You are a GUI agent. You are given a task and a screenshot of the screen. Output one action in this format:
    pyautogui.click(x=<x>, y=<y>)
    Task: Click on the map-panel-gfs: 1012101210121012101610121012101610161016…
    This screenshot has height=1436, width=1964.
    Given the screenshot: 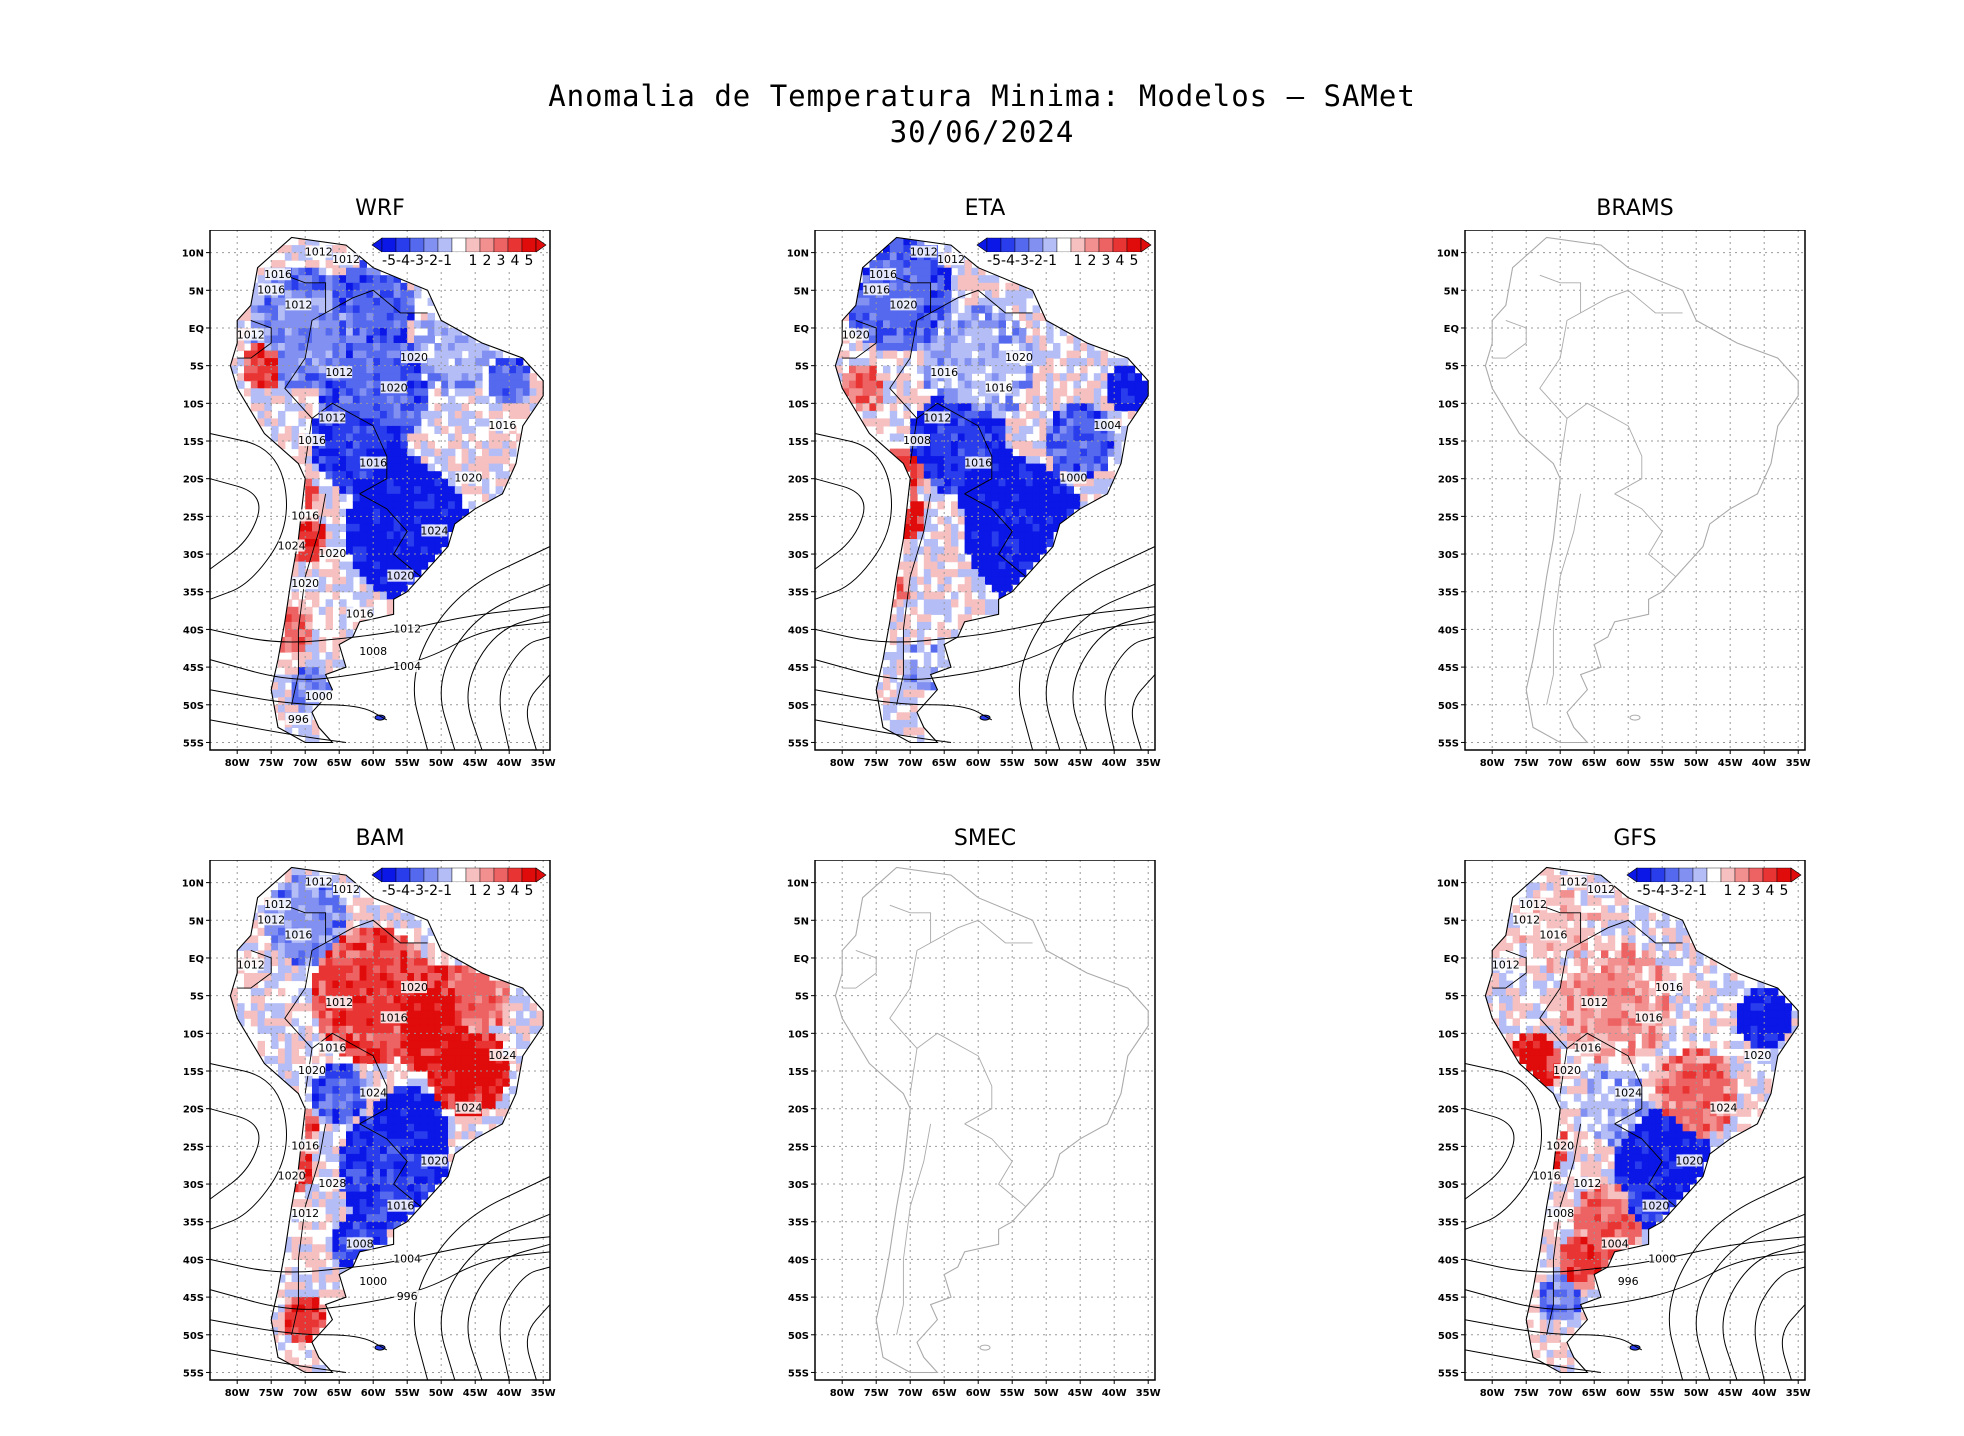 What is the action you would take?
    pyautogui.click(x=1624, y=1129)
    